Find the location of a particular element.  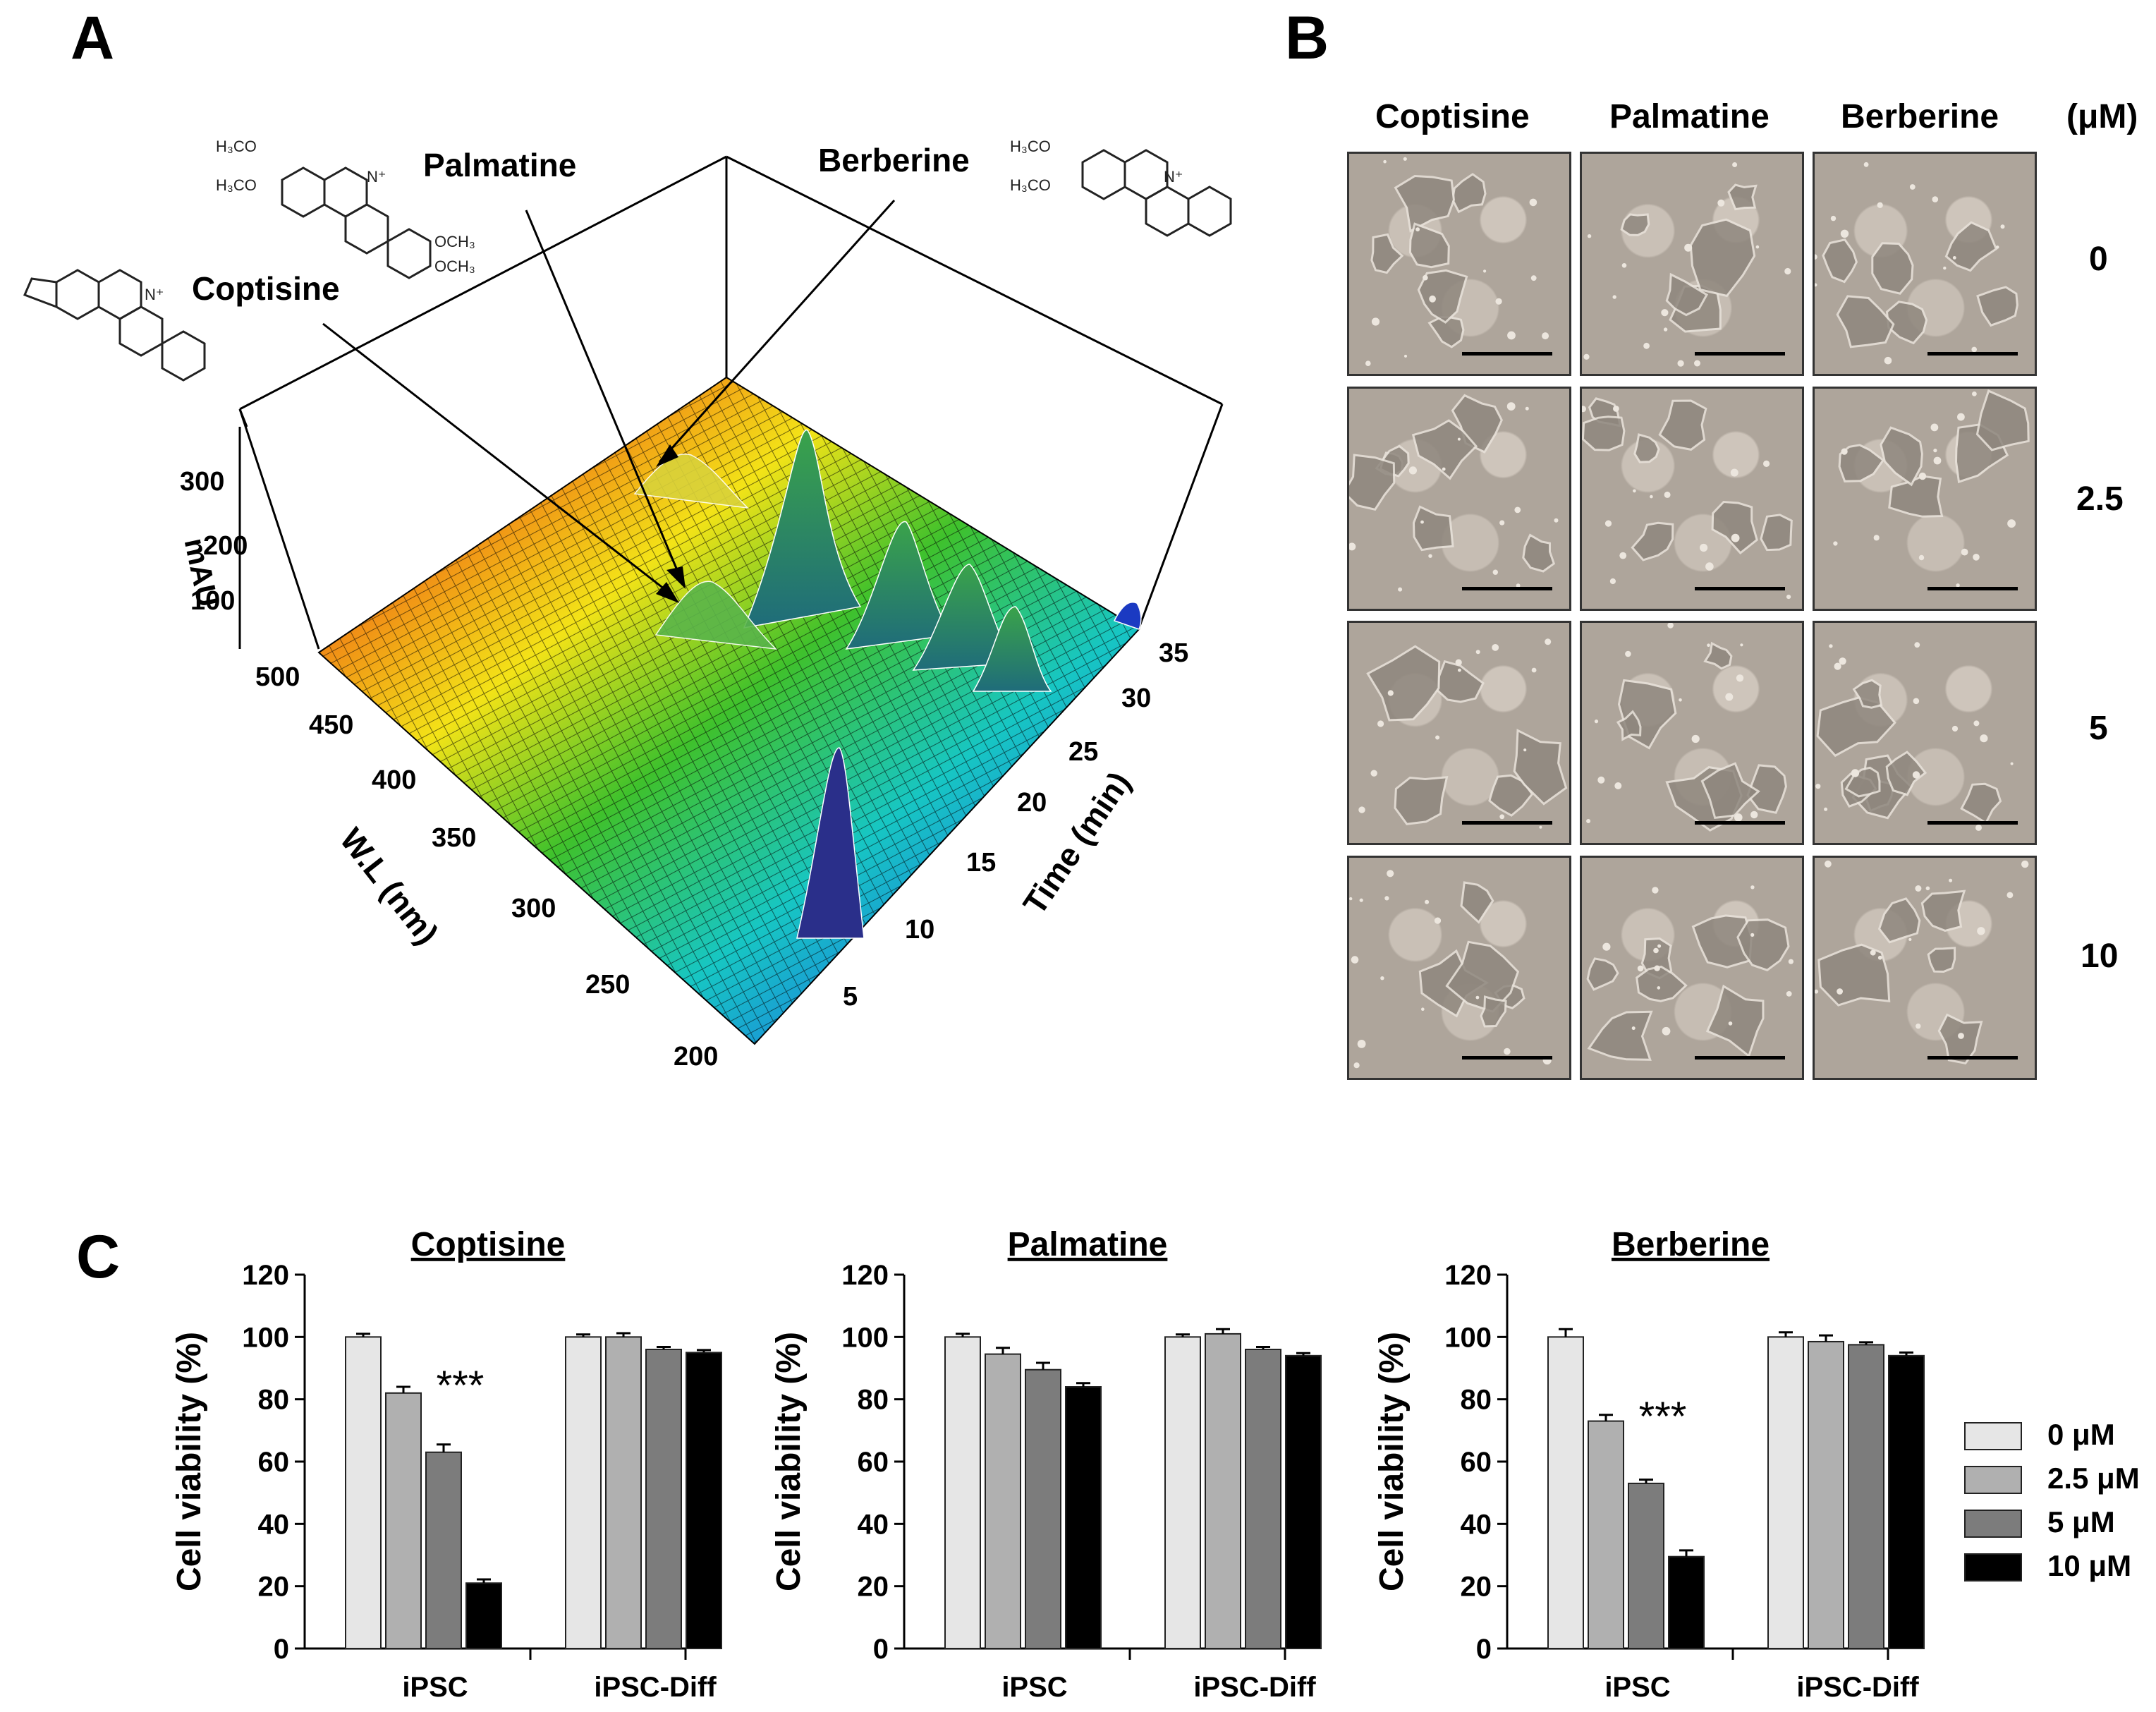

col-label-berberine: Berberine is located at coordinates (1920, 116).